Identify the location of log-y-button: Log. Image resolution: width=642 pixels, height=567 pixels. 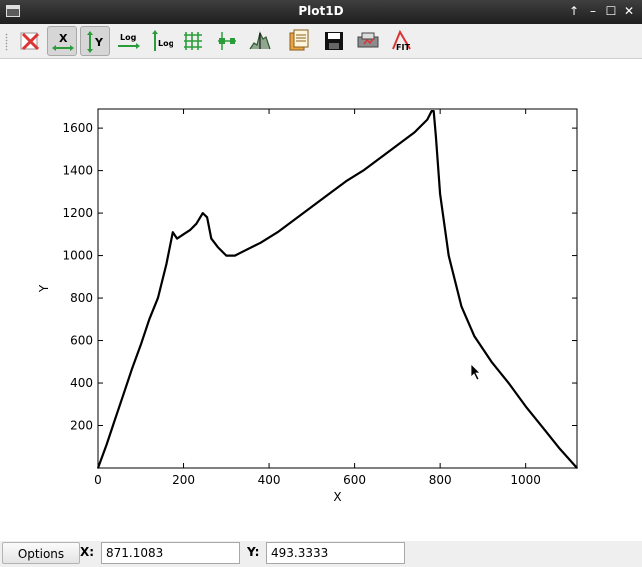
(161, 41).